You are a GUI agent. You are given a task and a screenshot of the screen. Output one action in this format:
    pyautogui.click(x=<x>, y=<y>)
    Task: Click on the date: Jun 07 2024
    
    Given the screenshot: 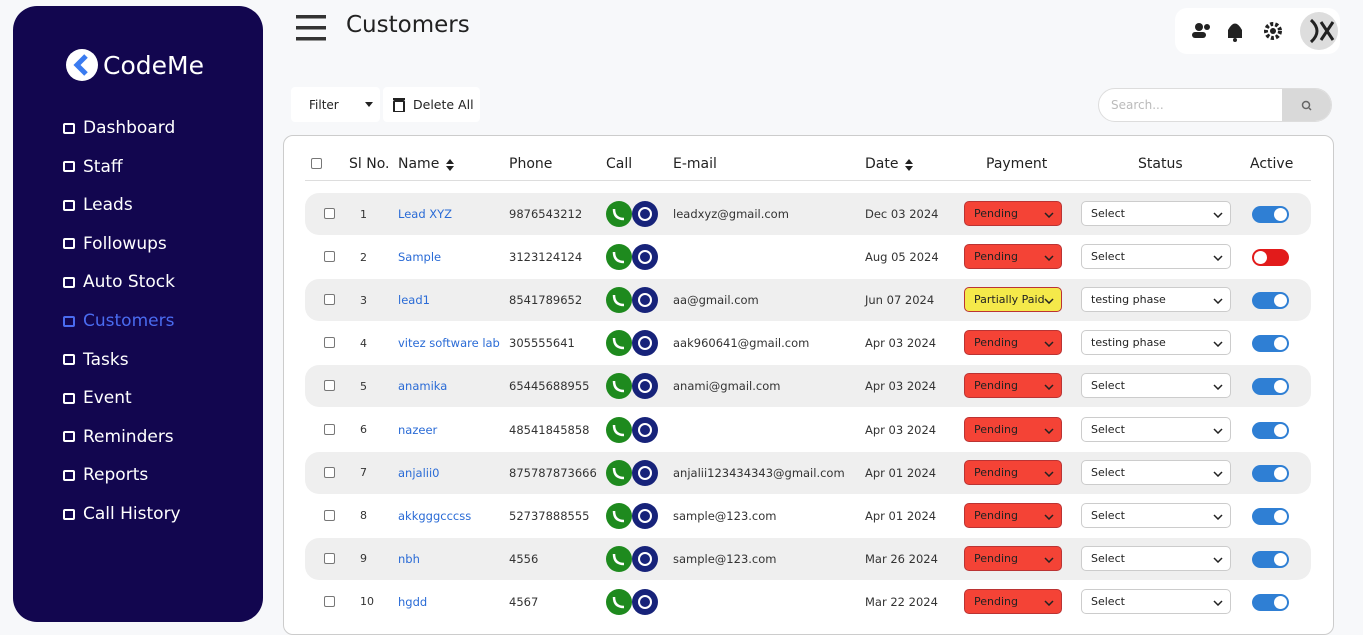 What is the action you would take?
    pyautogui.click(x=900, y=300)
    